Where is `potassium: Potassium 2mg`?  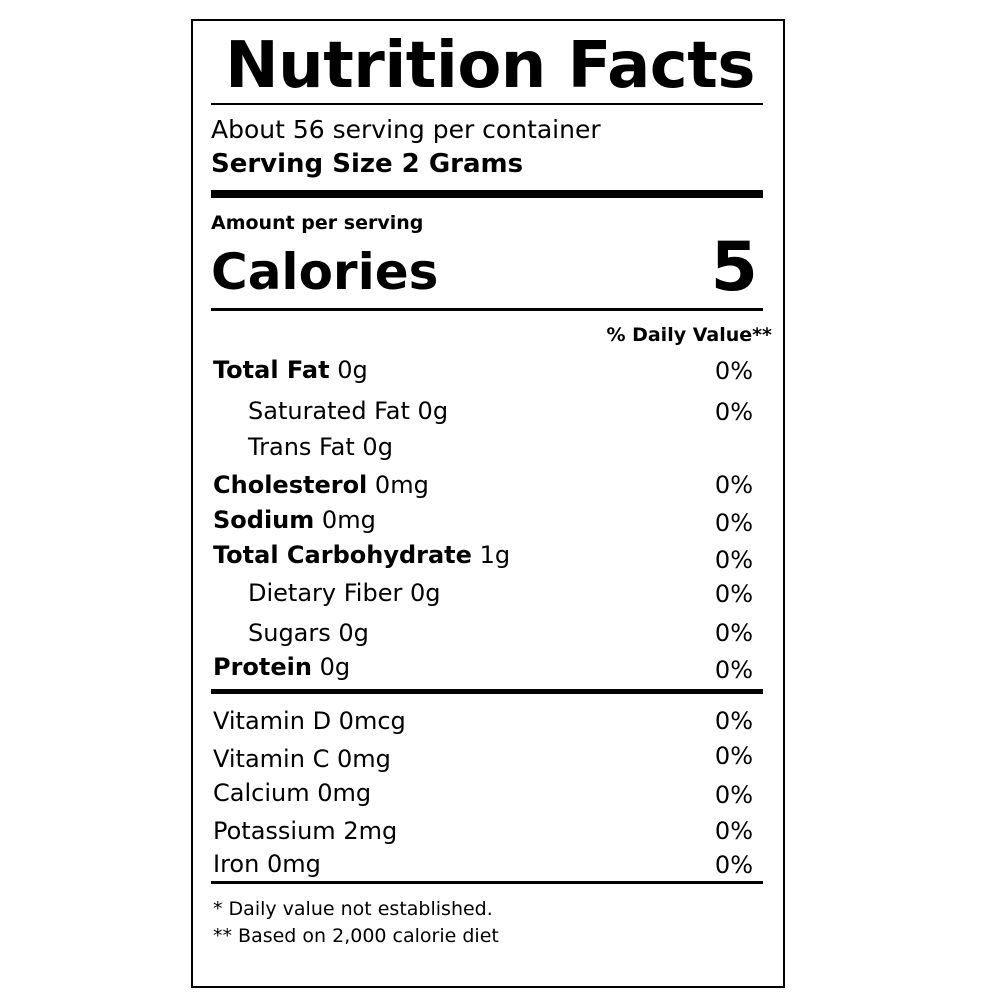
potassium: Potassium 2mg is located at coordinates (305, 831).